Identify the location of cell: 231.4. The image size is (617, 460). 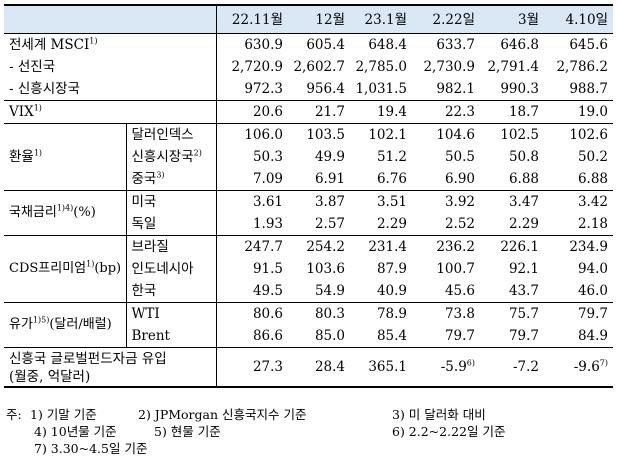
(381, 246).